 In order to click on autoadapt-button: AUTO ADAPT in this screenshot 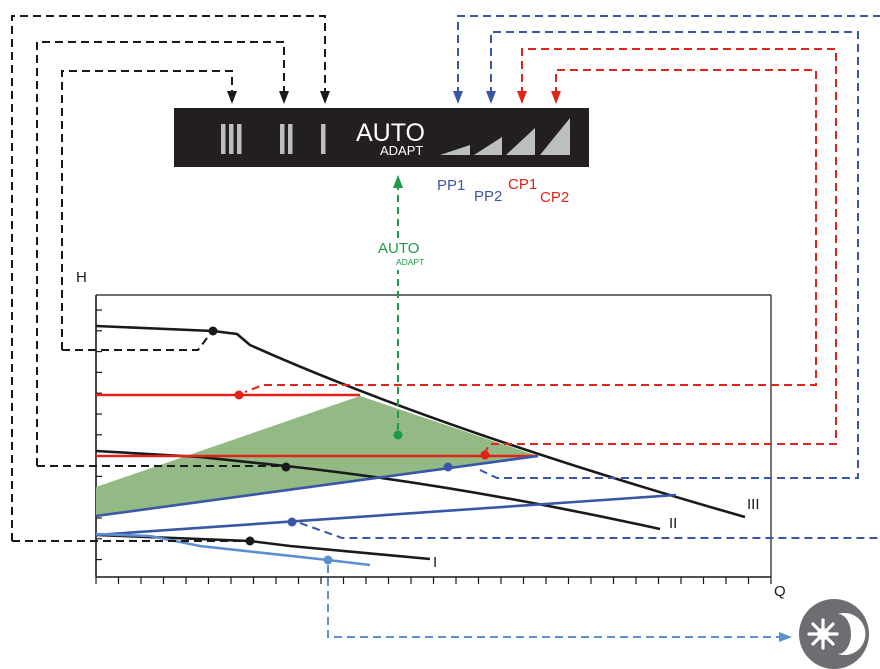, I will do `click(390, 138)`.